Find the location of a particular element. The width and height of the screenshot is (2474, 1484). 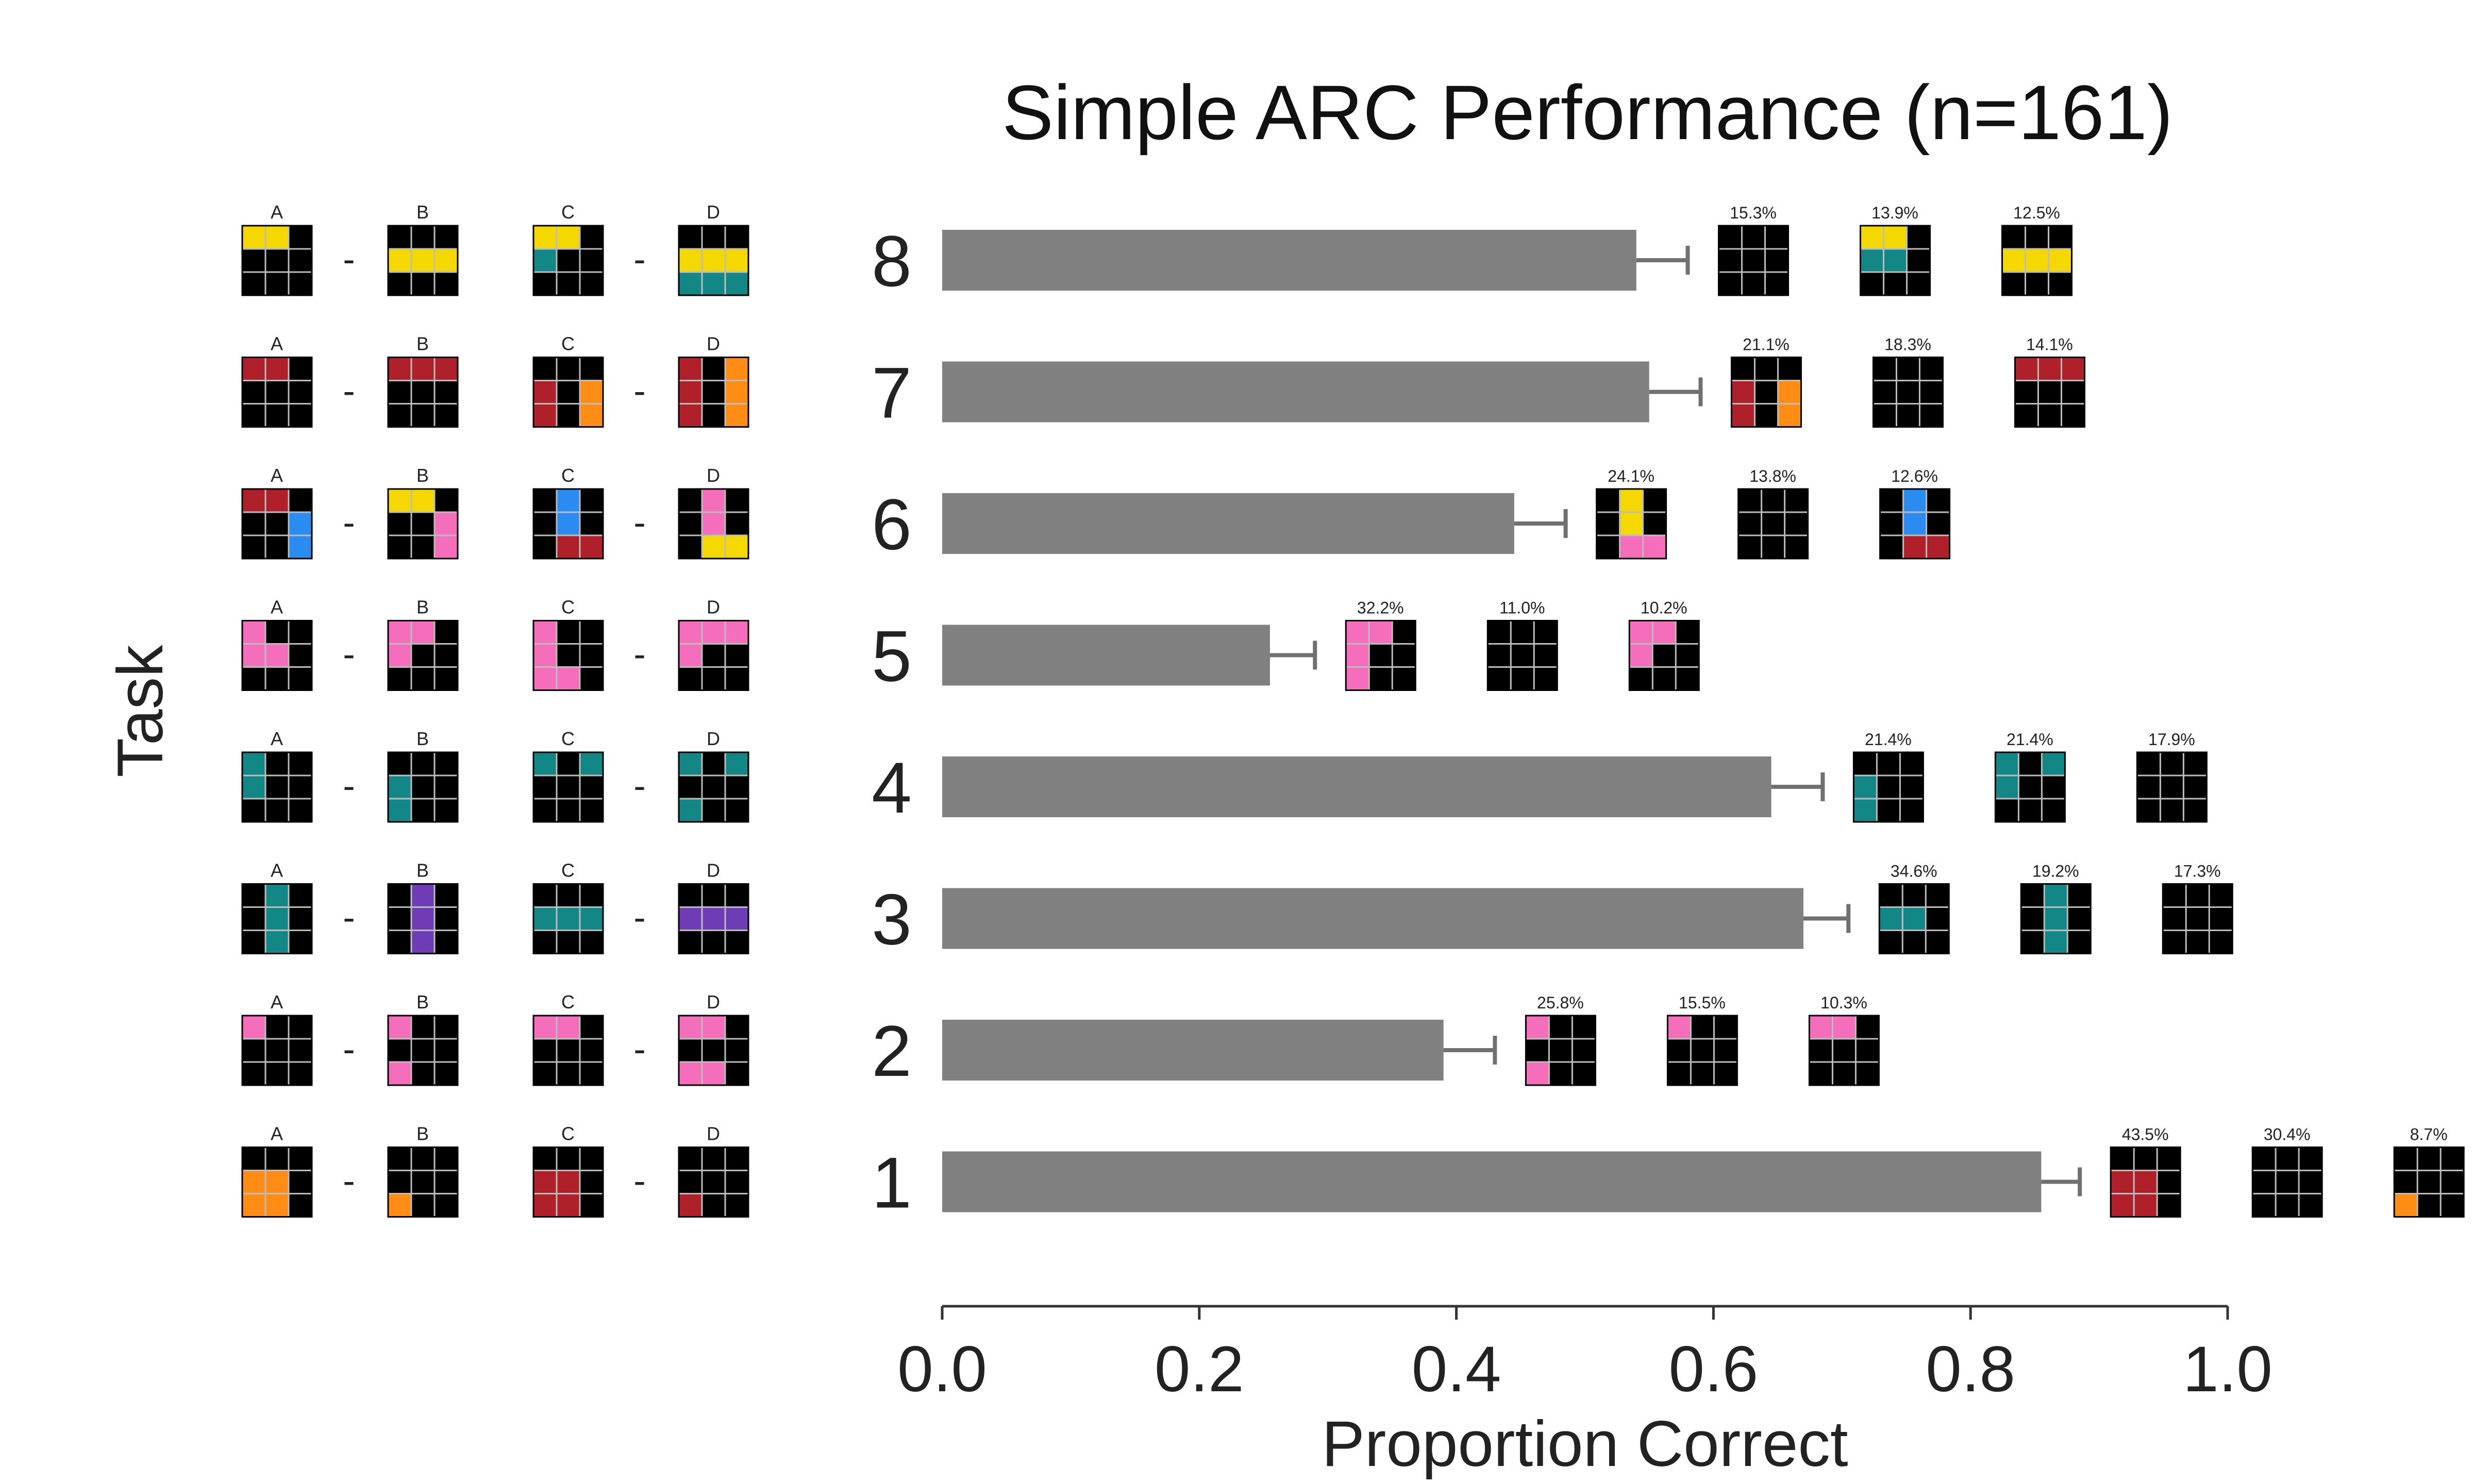

error-percent-label: 17.9% is located at coordinates (2171, 739).